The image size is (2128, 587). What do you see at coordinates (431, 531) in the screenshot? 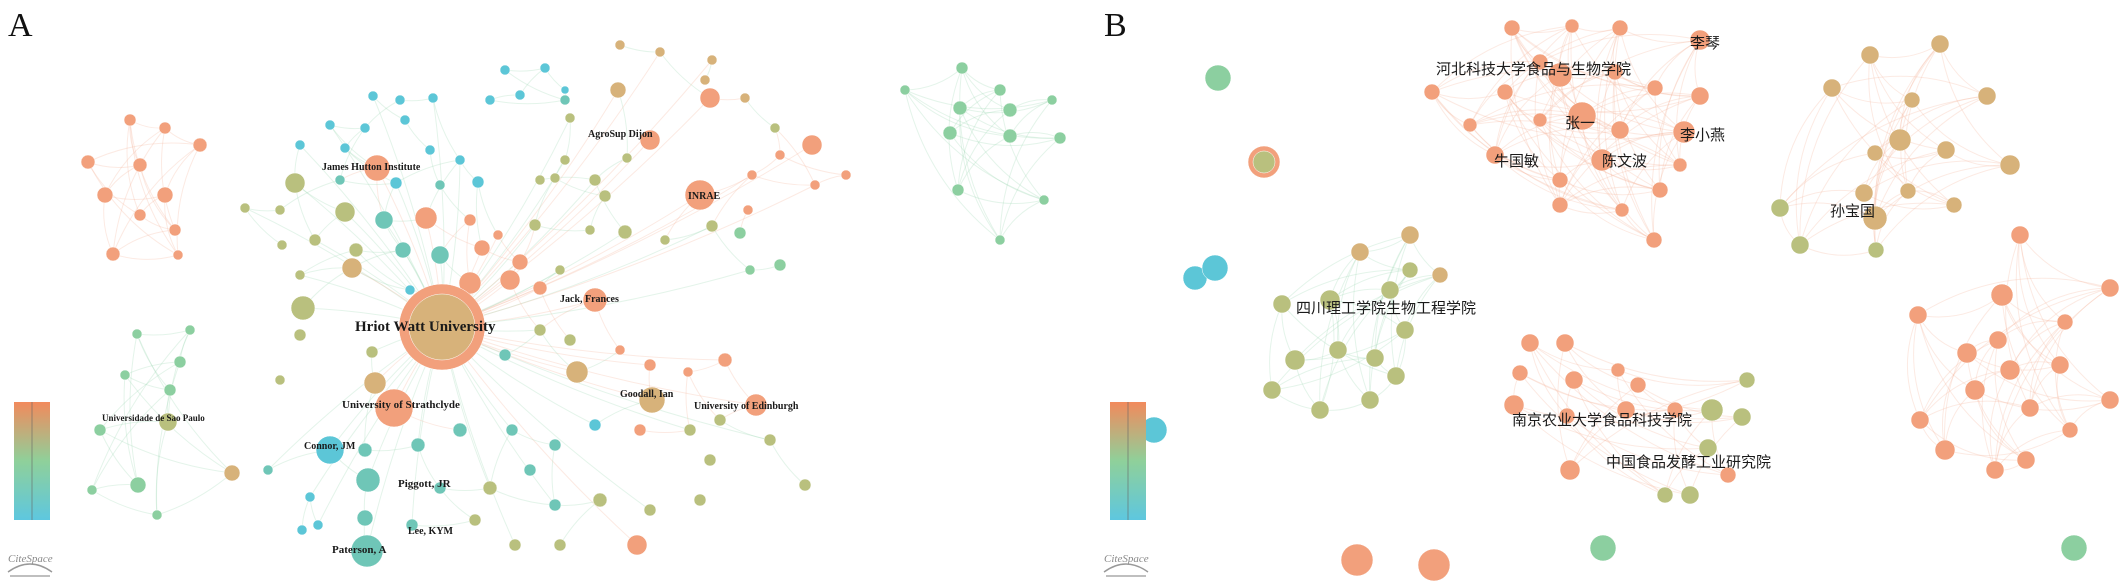
I see `node-label: Lee, KYM` at bounding box center [431, 531].